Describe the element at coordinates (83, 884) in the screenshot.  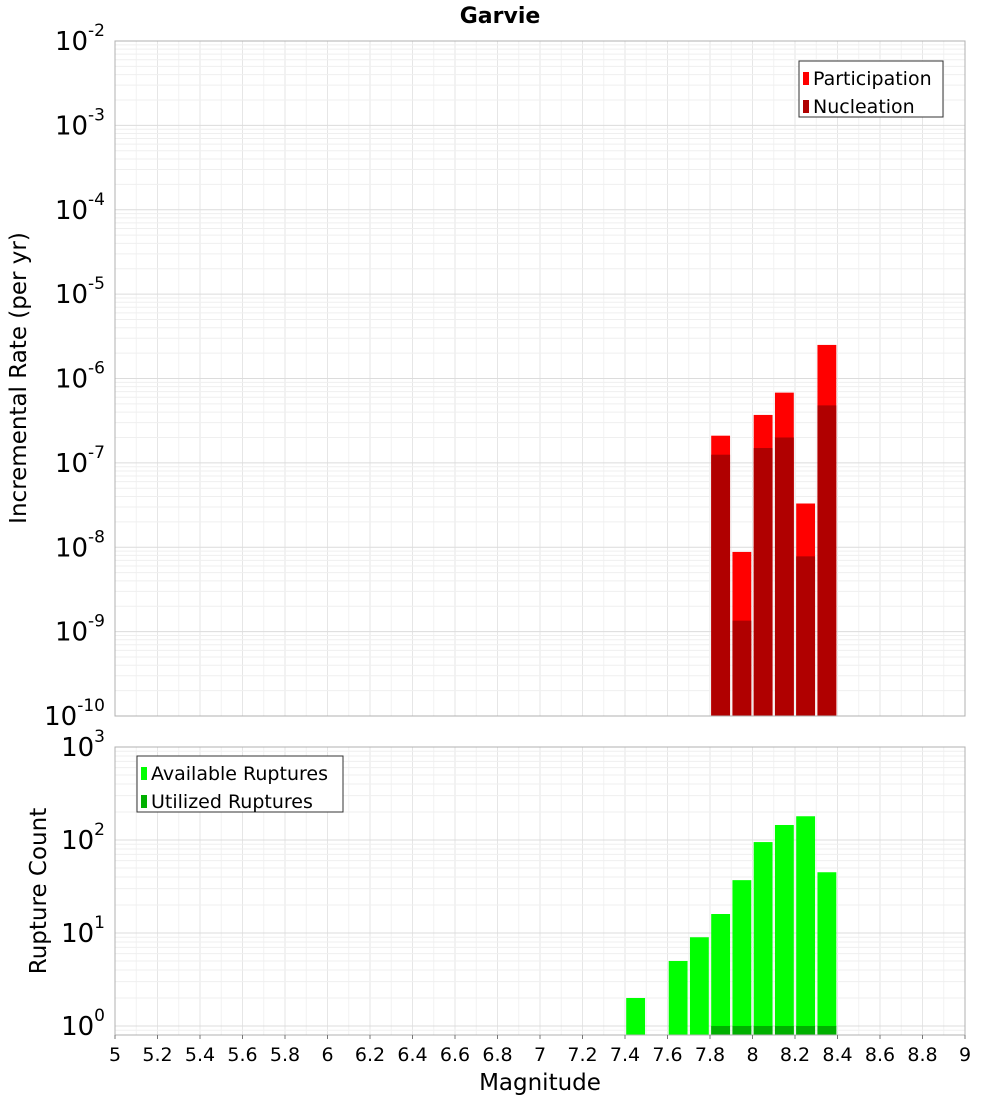
I see `count-y-ticks: 10⁰ 10¹ 10² 10³` at that location.